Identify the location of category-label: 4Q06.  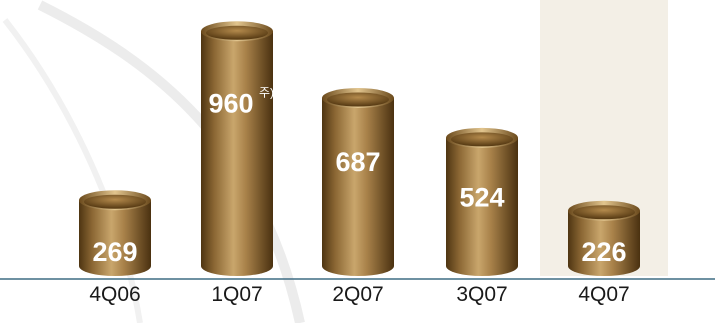
(114, 294).